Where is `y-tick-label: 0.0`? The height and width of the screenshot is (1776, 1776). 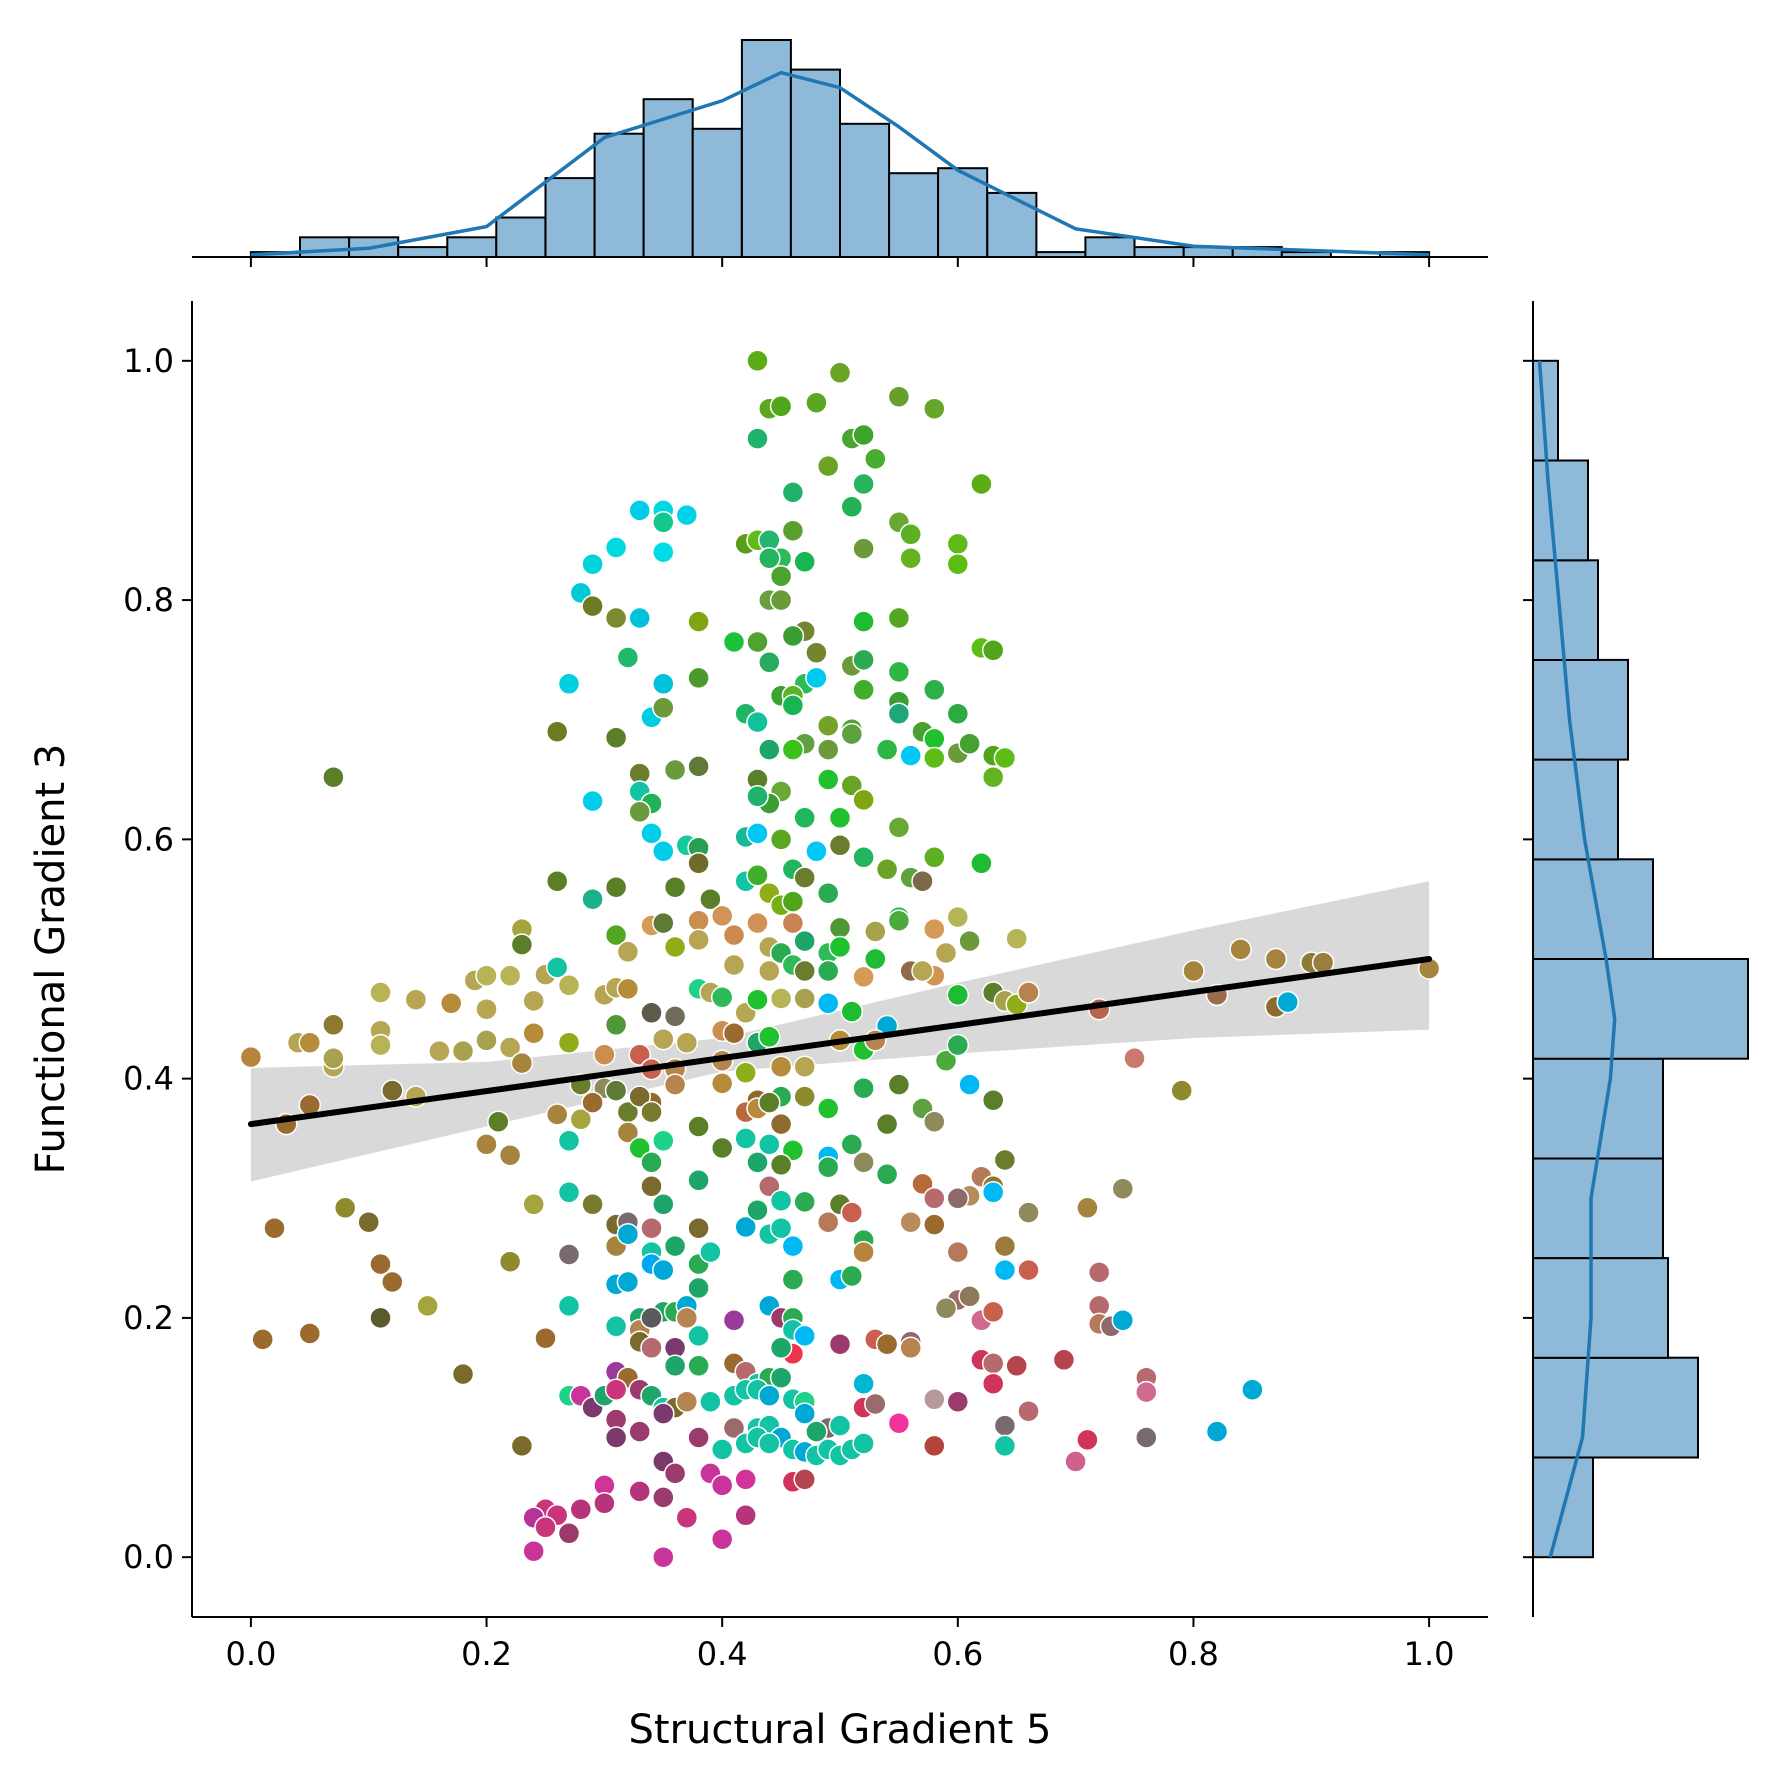 y-tick-label: 0.0 is located at coordinates (148, 1557).